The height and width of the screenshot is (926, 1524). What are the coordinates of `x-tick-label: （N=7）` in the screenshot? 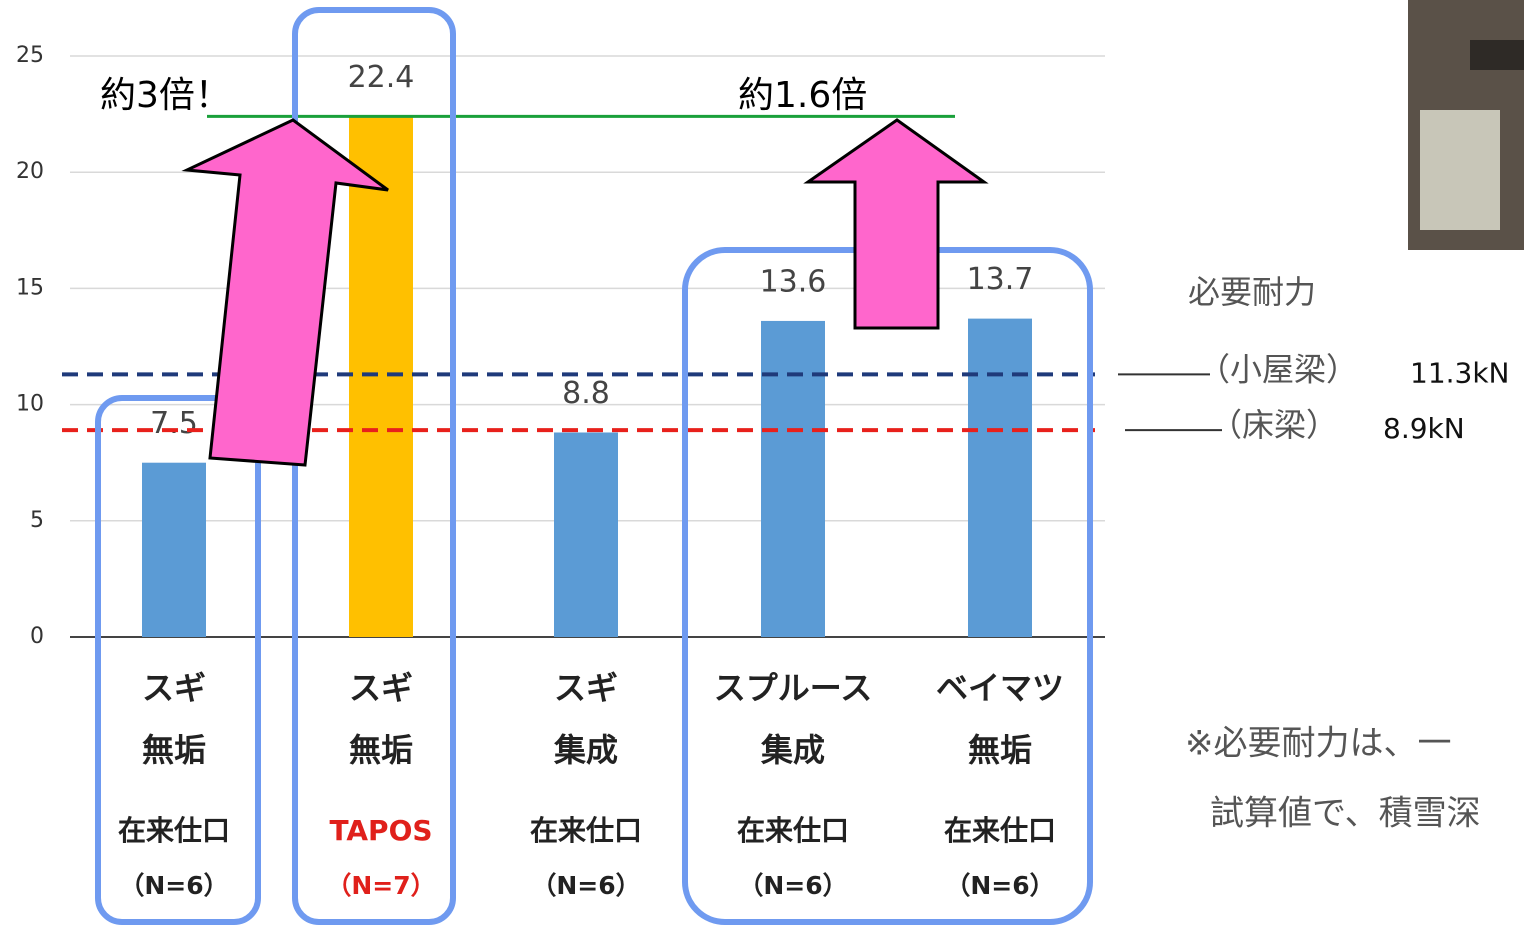 It's located at (380, 885).